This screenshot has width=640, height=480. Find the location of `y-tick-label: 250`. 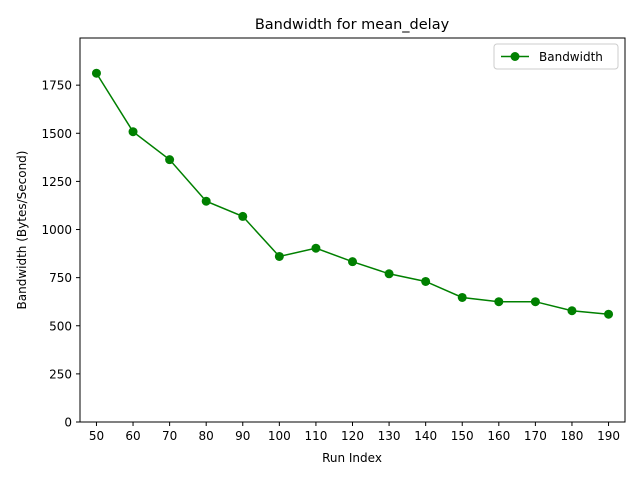

y-tick-label: 250 is located at coordinates (60, 374).